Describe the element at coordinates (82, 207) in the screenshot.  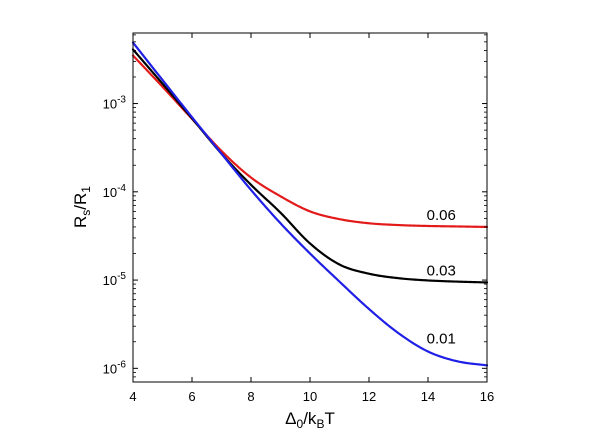
I see `y-axis-title: Rs/R1` at that location.